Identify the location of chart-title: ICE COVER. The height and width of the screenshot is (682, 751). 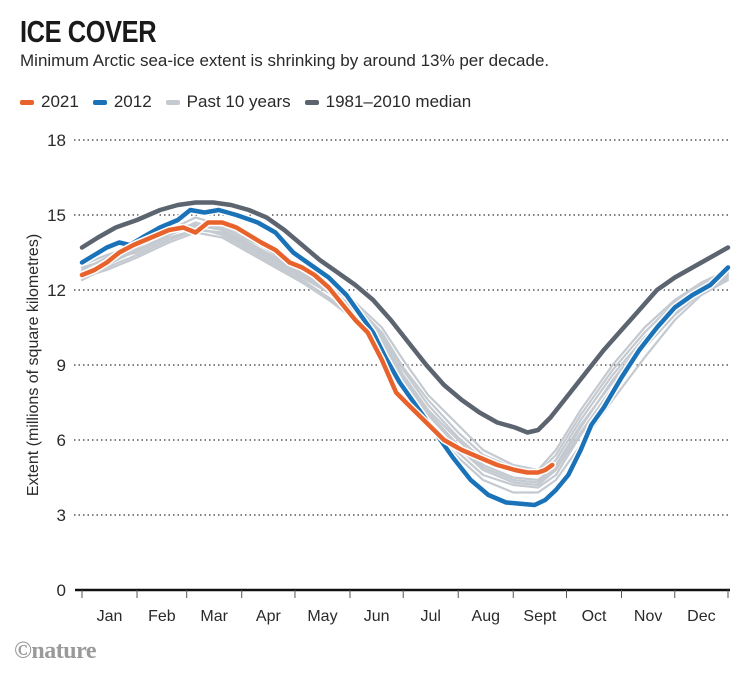
(88, 31).